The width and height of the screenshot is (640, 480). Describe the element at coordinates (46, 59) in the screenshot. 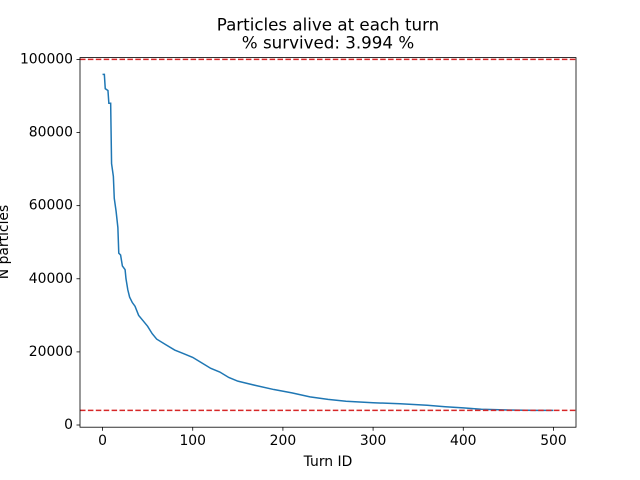

I see `y-tick-label: 100000` at that location.